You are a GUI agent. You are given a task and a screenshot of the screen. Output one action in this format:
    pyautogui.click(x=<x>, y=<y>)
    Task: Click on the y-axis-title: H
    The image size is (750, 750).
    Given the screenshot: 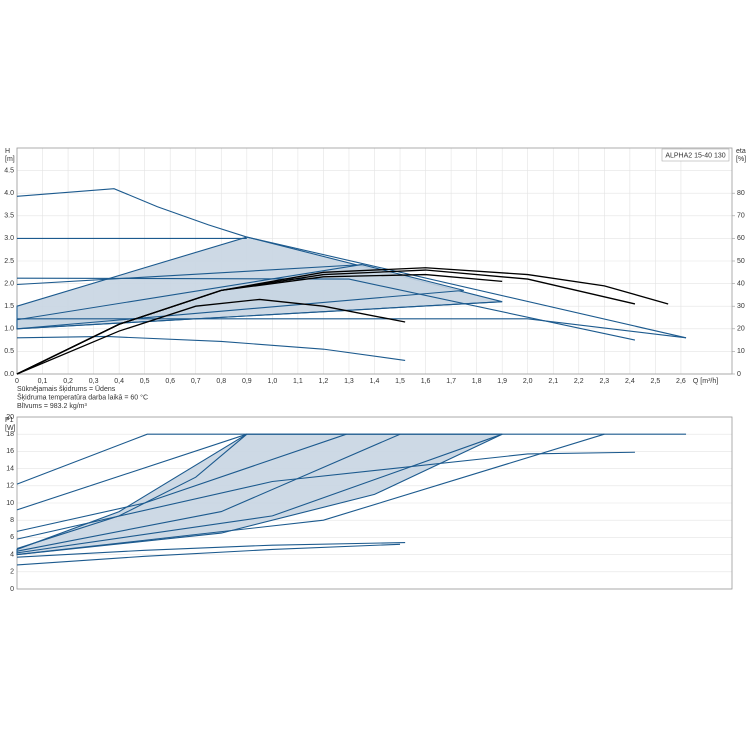 What is the action you would take?
    pyautogui.click(x=7, y=151)
    